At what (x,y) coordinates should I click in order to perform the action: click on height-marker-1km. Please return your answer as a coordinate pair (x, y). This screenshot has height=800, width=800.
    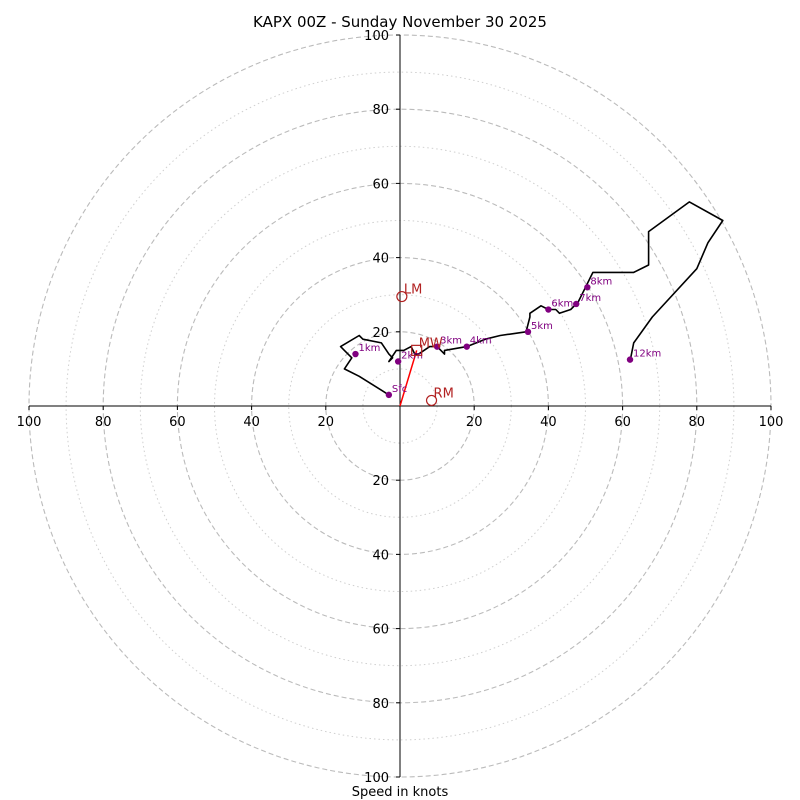
    Looking at the image, I should click on (355, 354).